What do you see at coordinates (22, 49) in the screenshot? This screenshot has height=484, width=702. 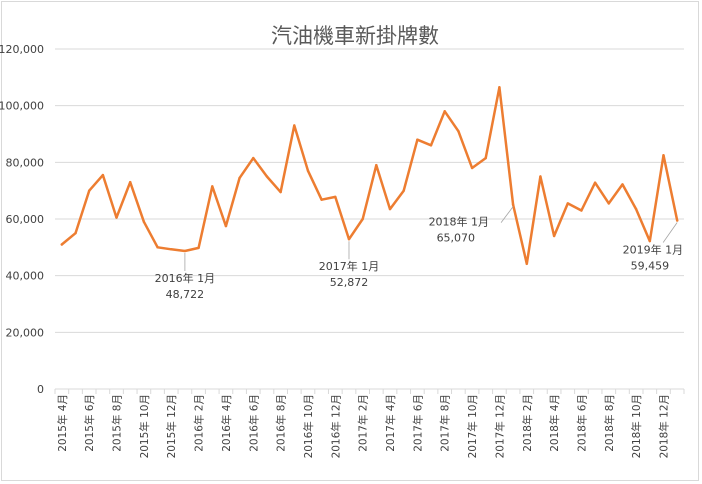 I see `y-tick-label: 120,000` at bounding box center [22, 49].